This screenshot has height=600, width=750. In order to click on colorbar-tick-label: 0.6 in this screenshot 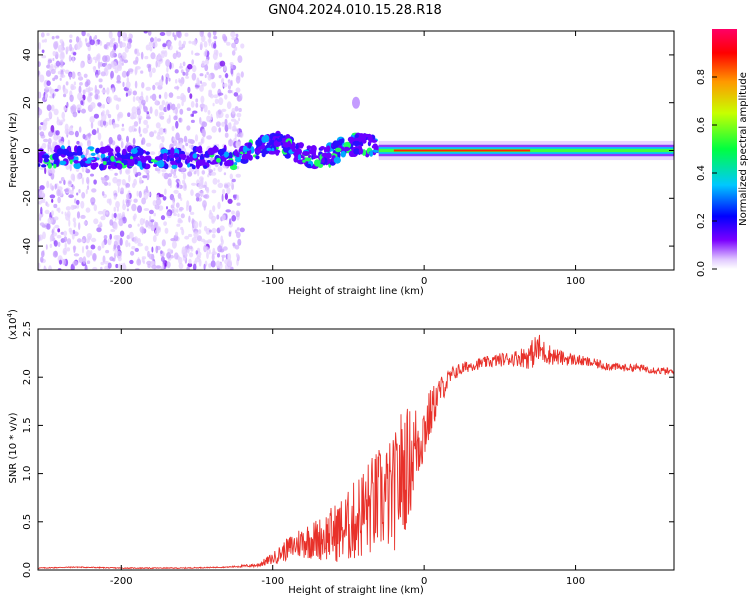, I will do `click(701, 125)`.